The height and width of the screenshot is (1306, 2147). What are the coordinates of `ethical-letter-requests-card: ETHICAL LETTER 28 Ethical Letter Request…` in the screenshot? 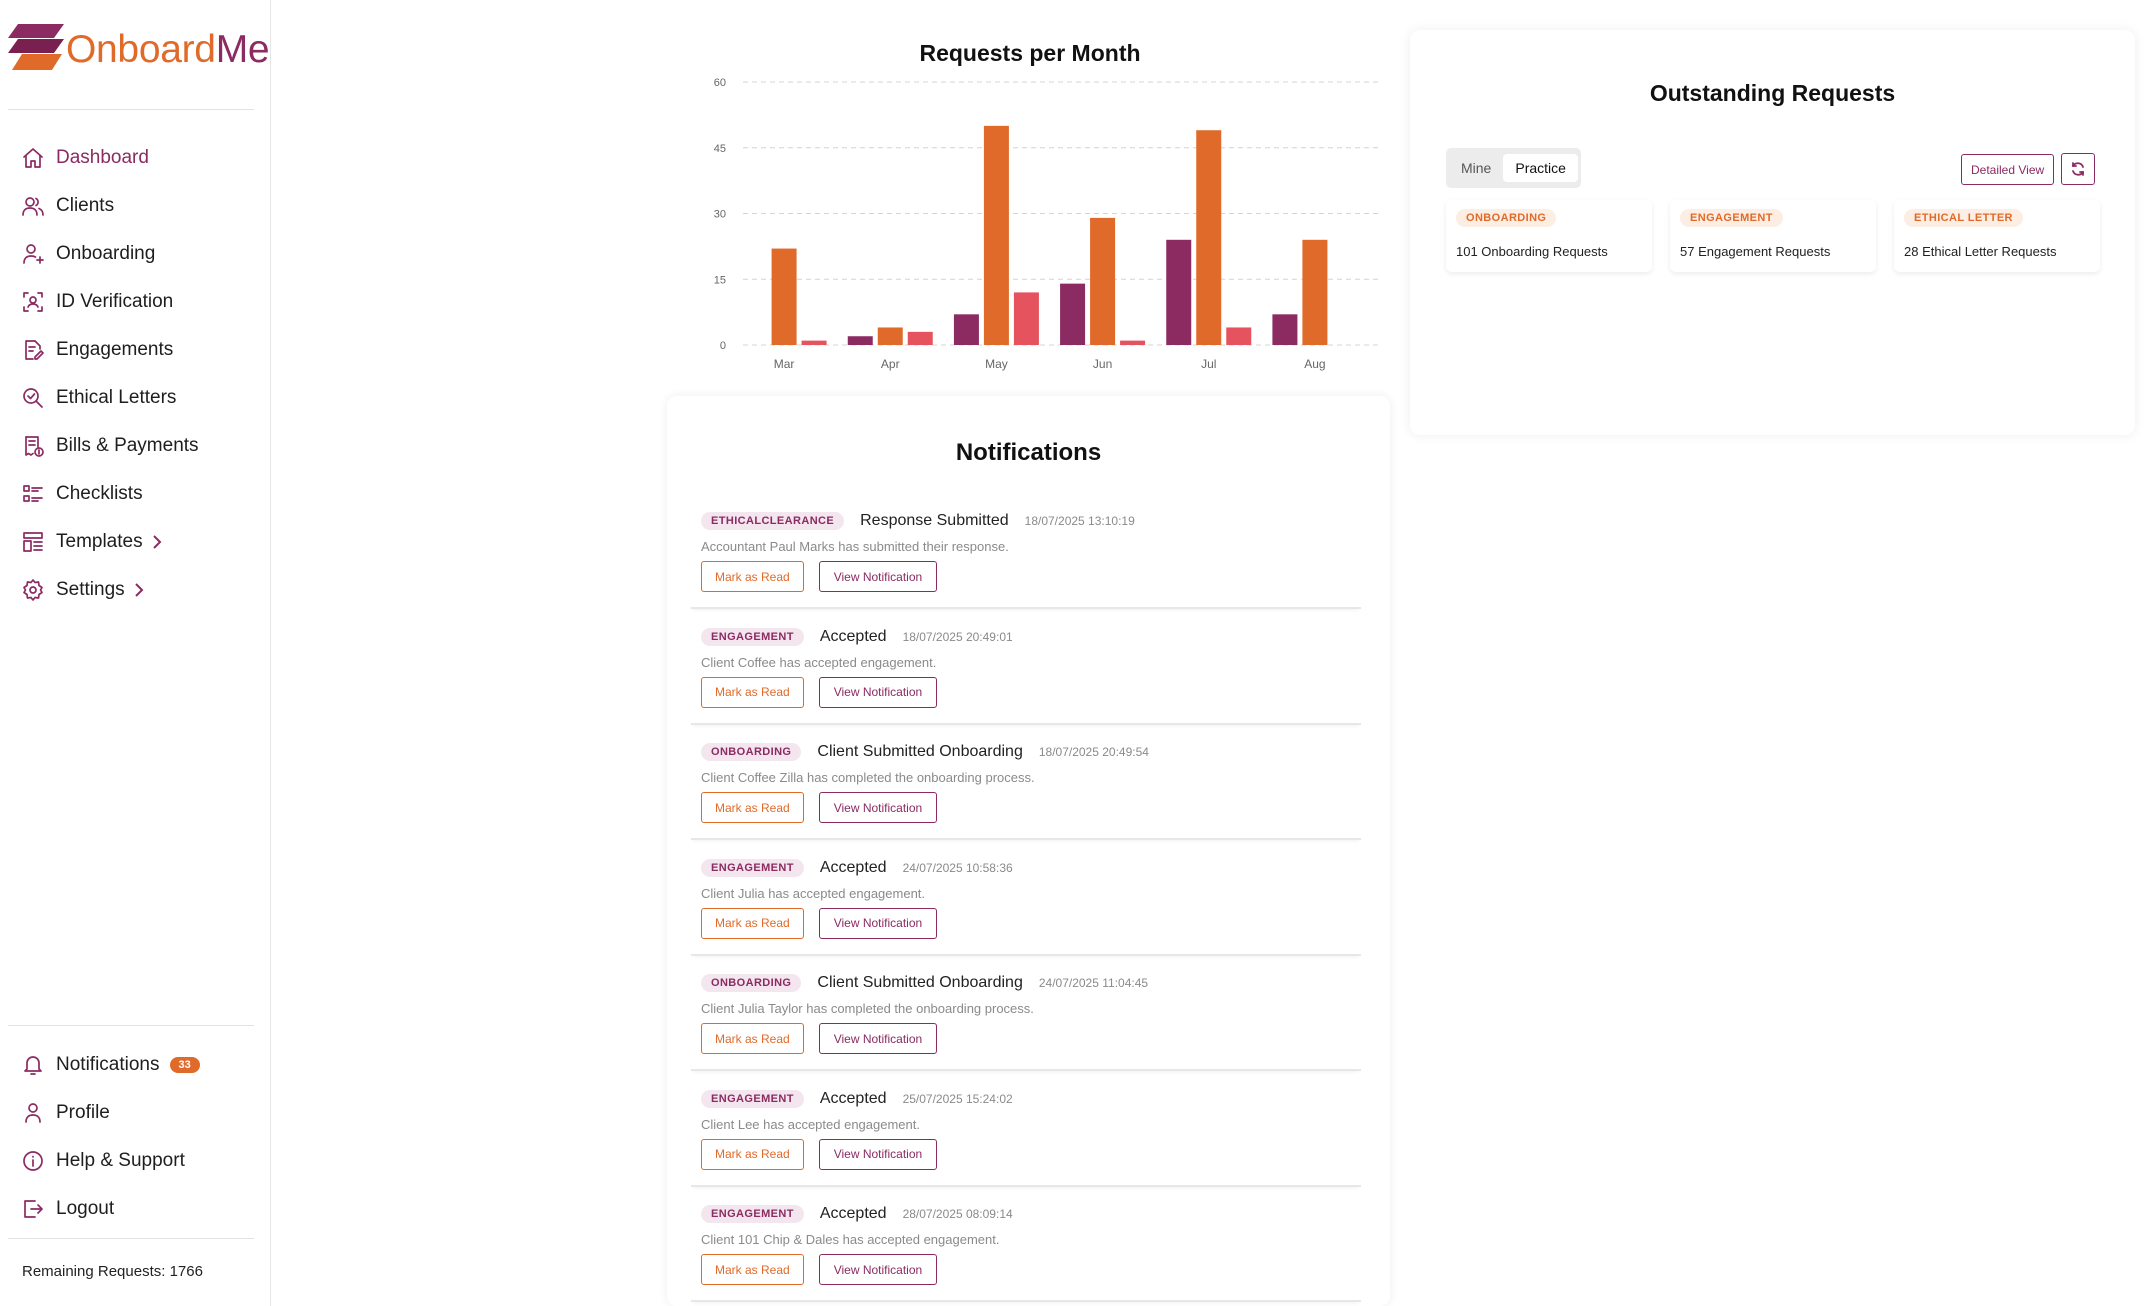 It's located at (1997, 236).